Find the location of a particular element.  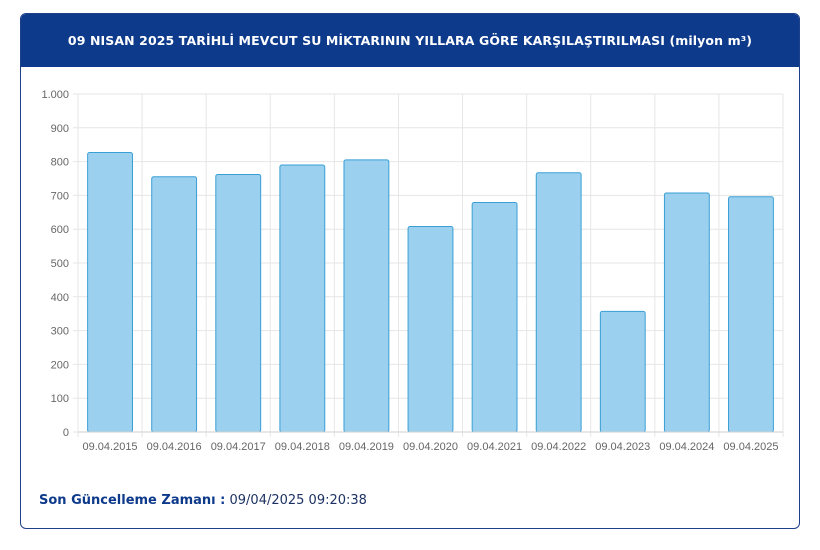

x-tick-label: 09.04.2015 is located at coordinates (110, 447).